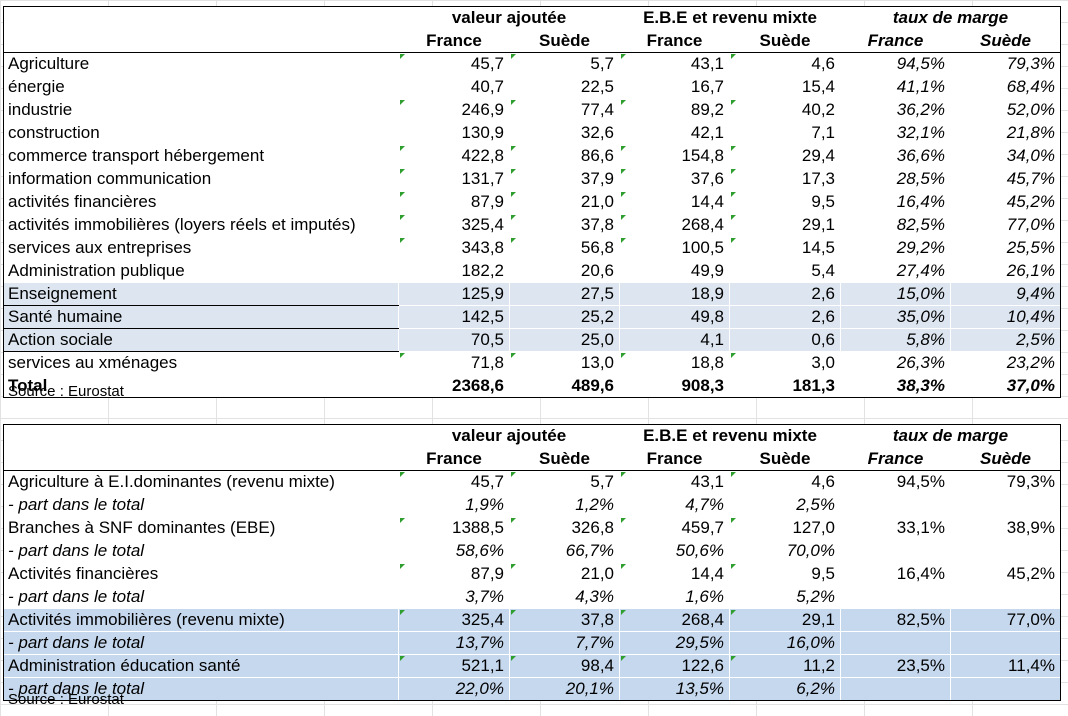  Describe the element at coordinates (785, 620) in the screenshot. I see `value-cell: 29,1` at that location.